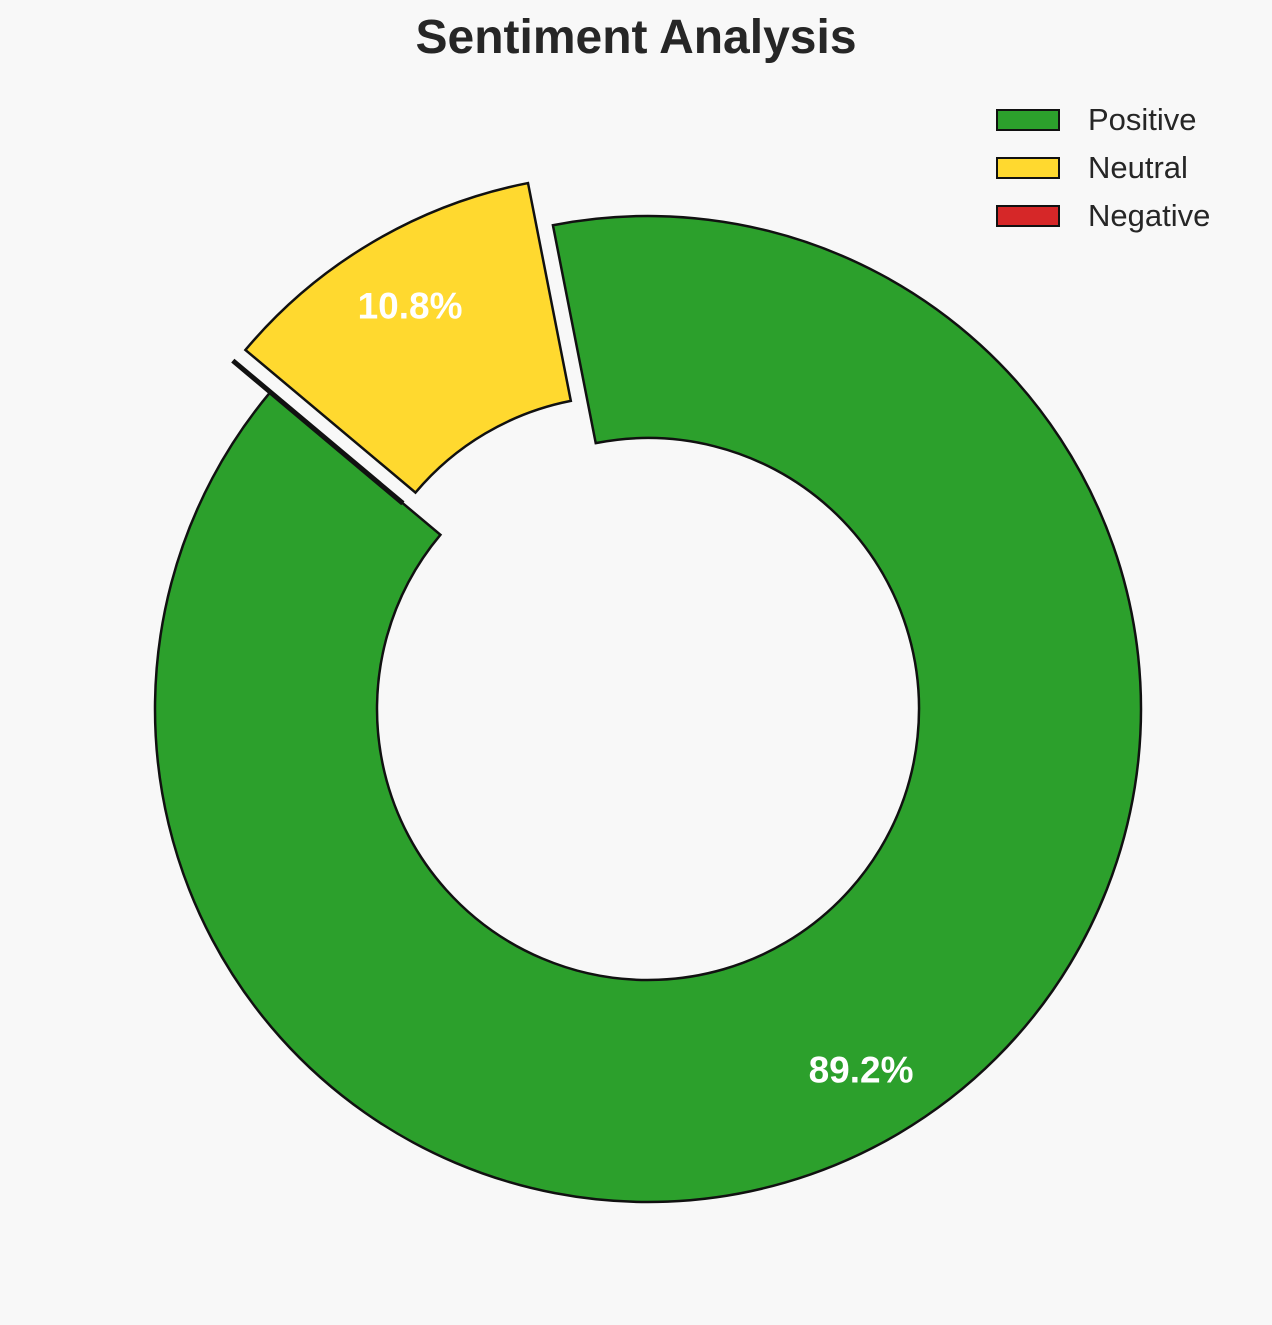 This screenshot has width=1272, height=1325. What do you see at coordinates (408, 338) in the screenshot?
I see `donut-slice-neutral` at bounding box center [408, 338].